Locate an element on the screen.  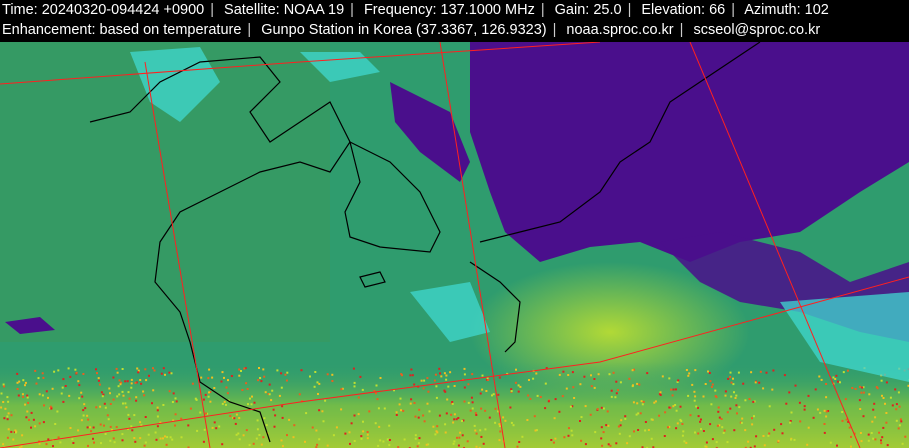
elevation-text: Elevation: 66 is located at coordinates (683, 10).